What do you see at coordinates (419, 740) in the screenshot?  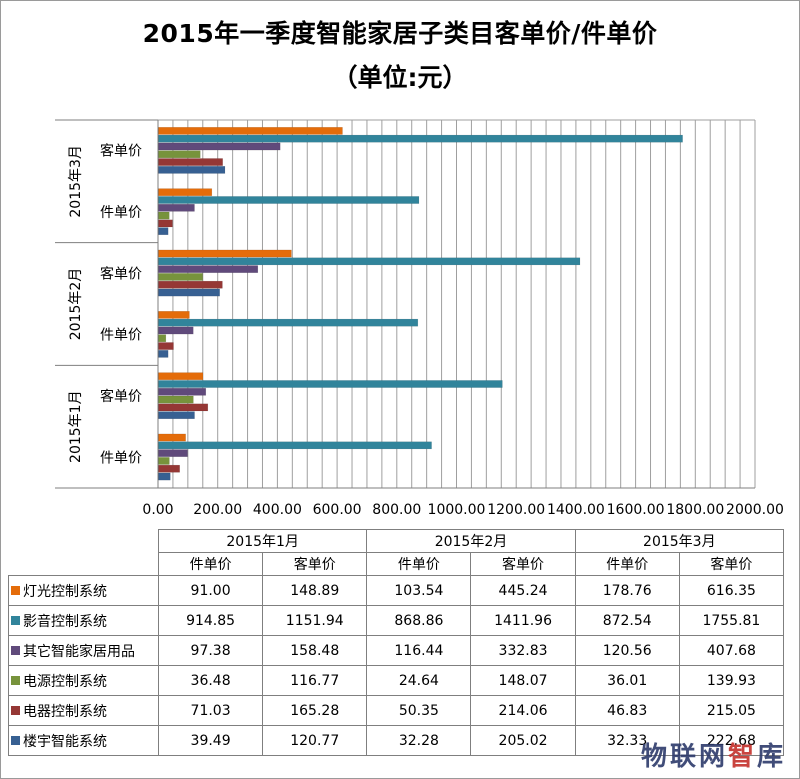 I see `table-cell: 32.28` at bounding box center [419, 740].